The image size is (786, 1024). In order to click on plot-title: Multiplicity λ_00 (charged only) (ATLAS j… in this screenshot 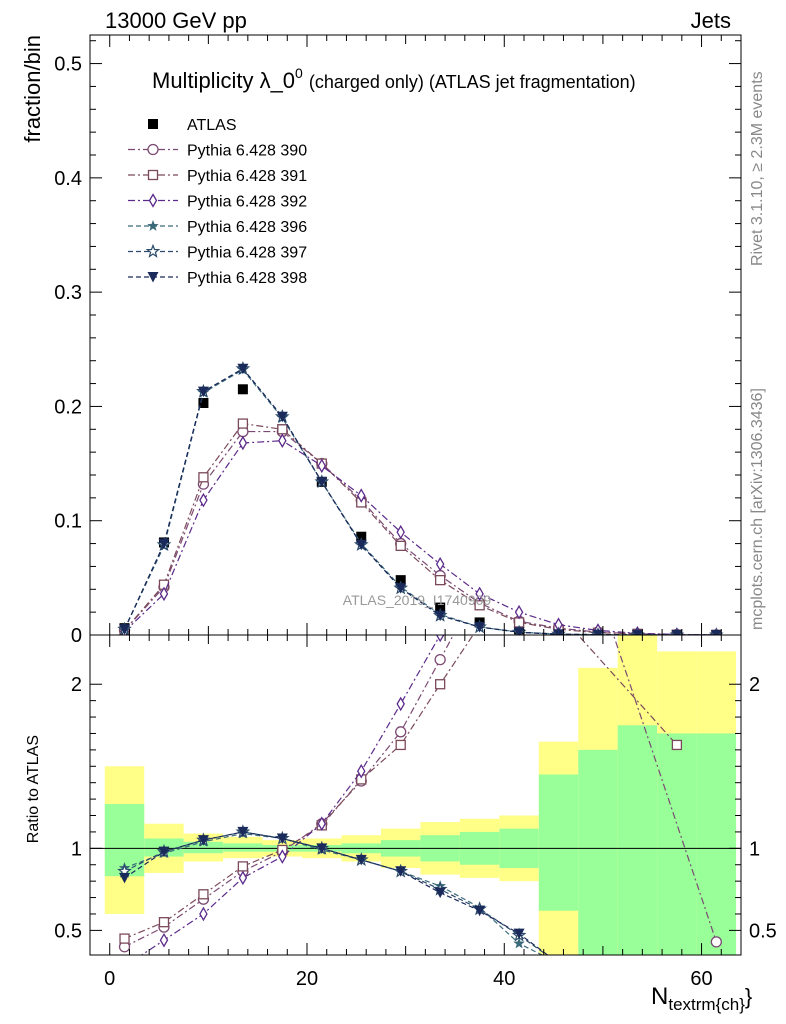, I will do `click(394, 79)`.